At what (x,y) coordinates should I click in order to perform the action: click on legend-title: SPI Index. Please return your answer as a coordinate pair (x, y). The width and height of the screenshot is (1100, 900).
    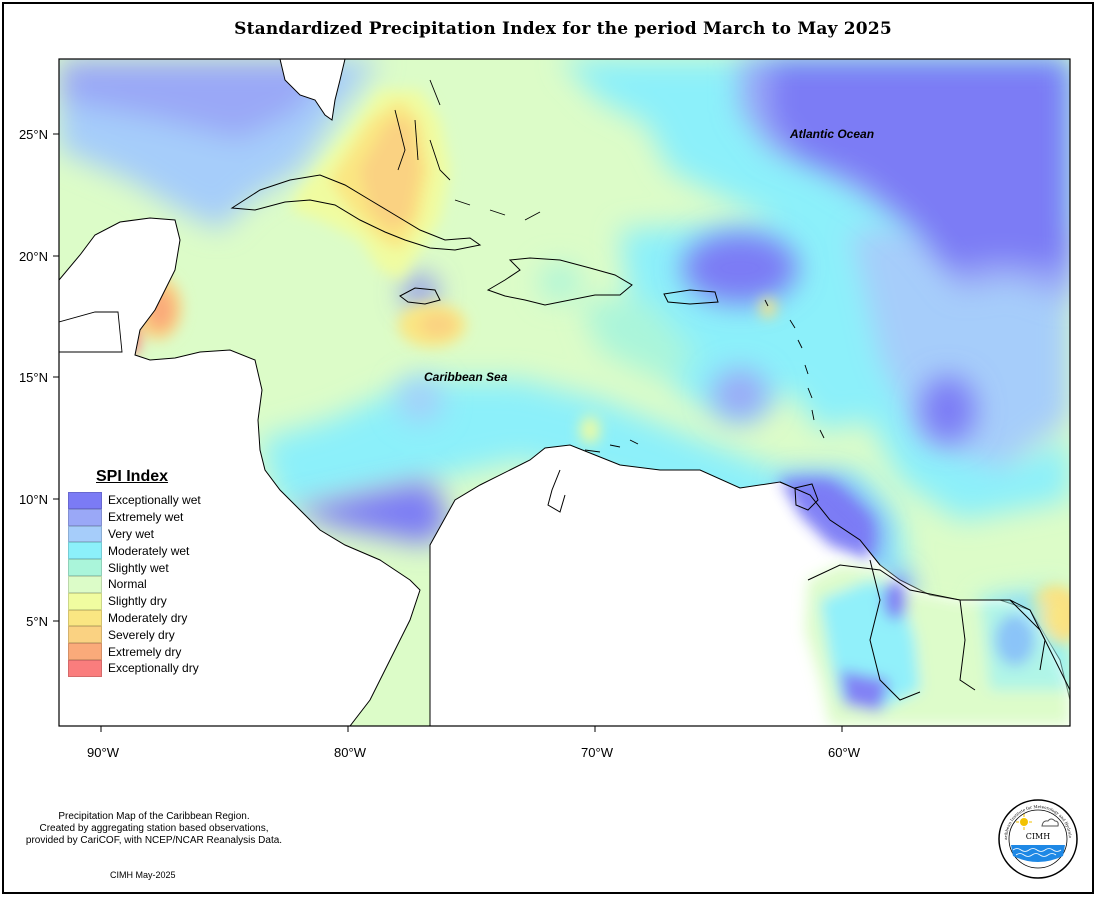
    Looking at the image, I should click on (132, 476).